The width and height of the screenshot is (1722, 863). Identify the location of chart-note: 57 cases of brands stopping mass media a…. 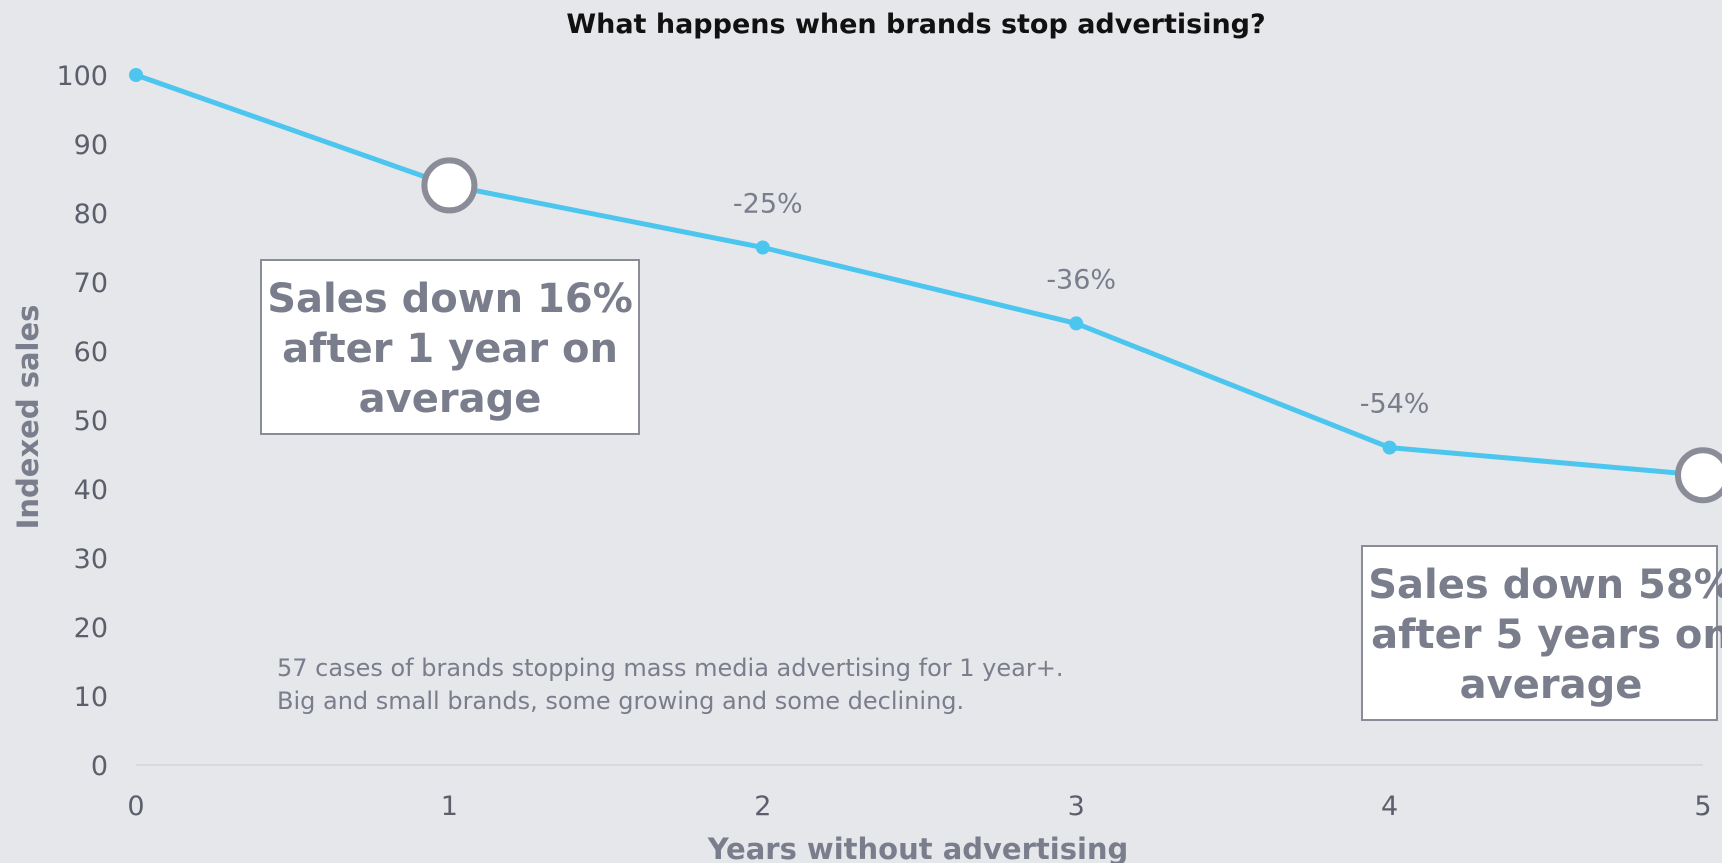
(670, 684).